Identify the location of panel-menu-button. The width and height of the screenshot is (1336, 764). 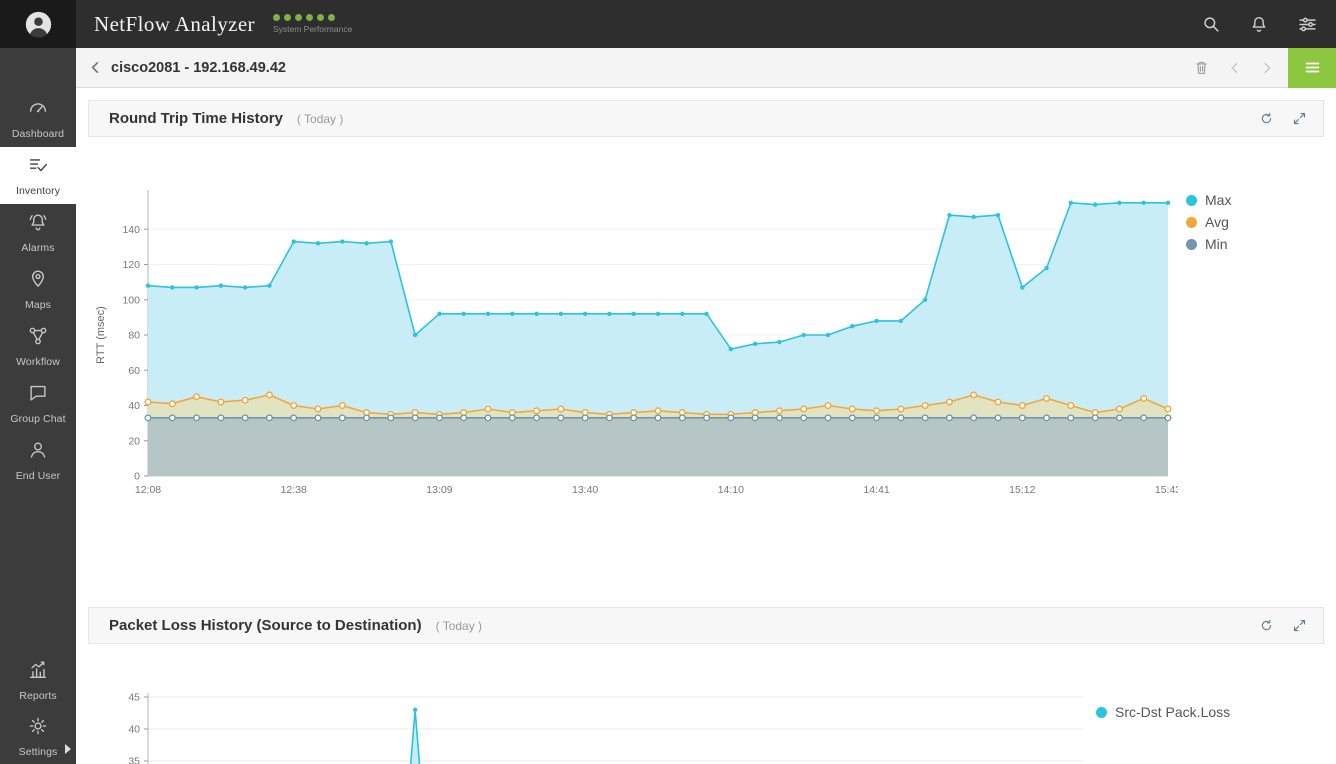
(1312, 67).